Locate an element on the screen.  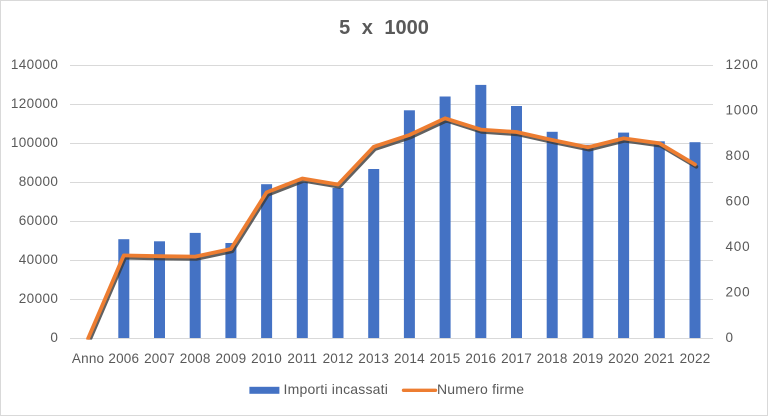
svg-text: 140000 is located at coordinates (34, 64).